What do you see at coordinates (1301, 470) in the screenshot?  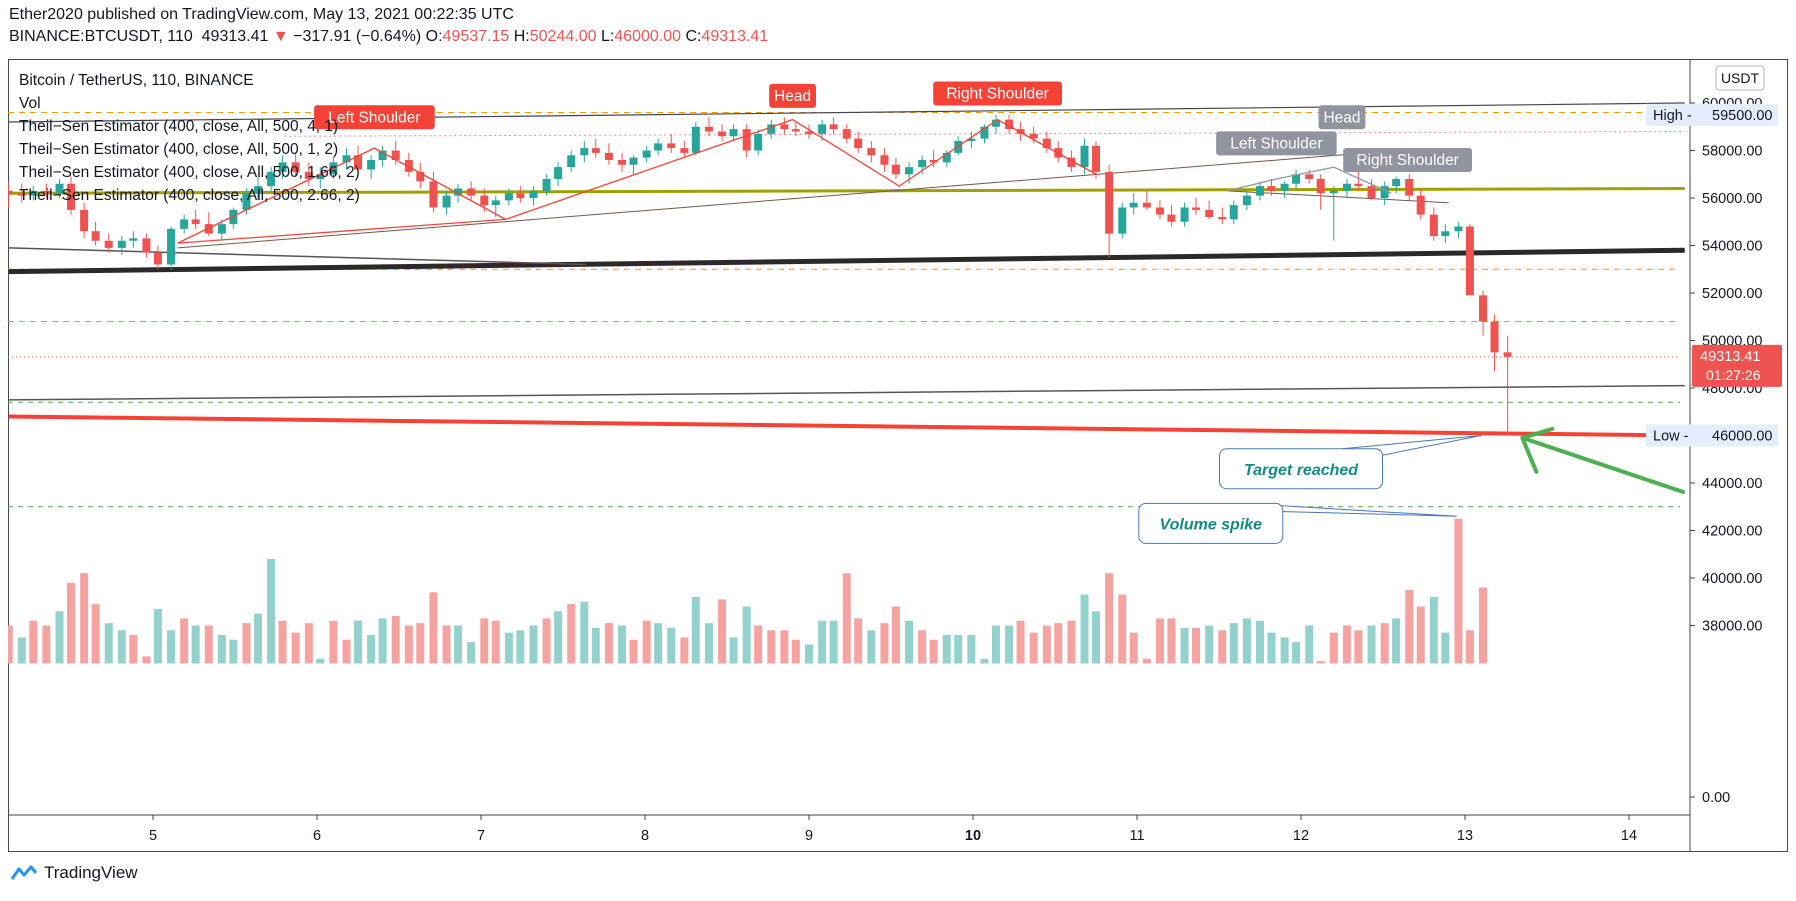 I see `callout-text: Target reached` at bounding box center [1301, 470].